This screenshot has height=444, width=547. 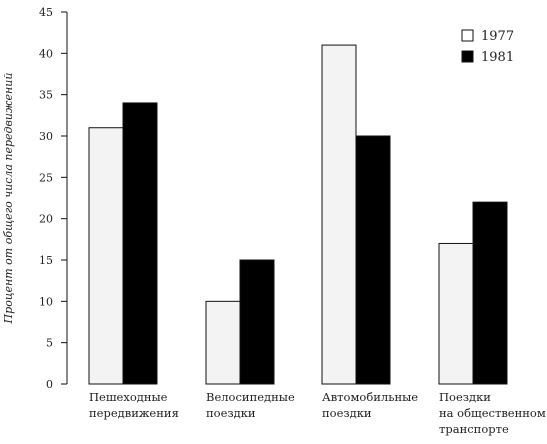 I want to click on y-tick-label: 0, so click(x=49, y=384).